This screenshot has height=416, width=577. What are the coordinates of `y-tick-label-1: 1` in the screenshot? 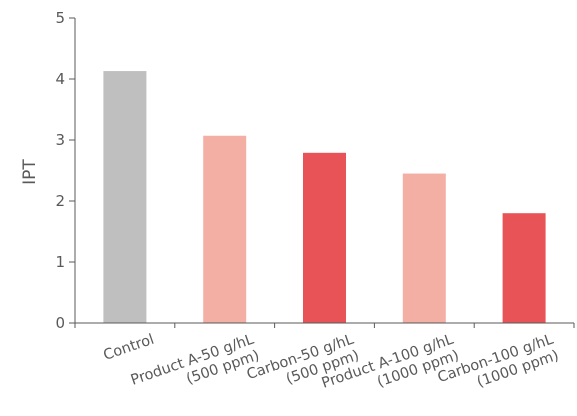 It's located at (60, 262).